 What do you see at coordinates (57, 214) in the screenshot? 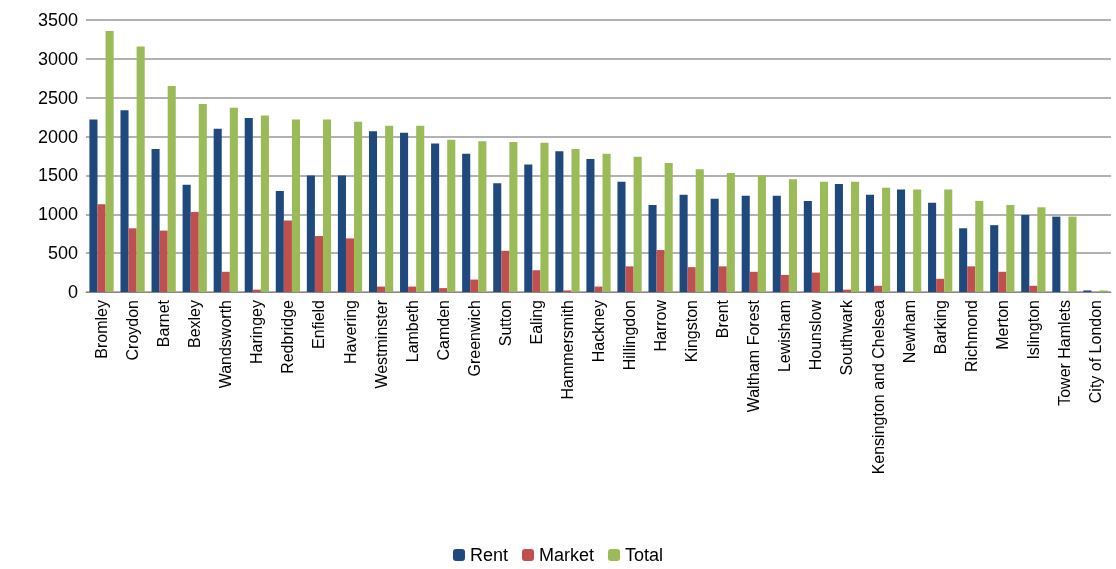
I see `y-tick-label: 1000` at bounding box center [57, 214].